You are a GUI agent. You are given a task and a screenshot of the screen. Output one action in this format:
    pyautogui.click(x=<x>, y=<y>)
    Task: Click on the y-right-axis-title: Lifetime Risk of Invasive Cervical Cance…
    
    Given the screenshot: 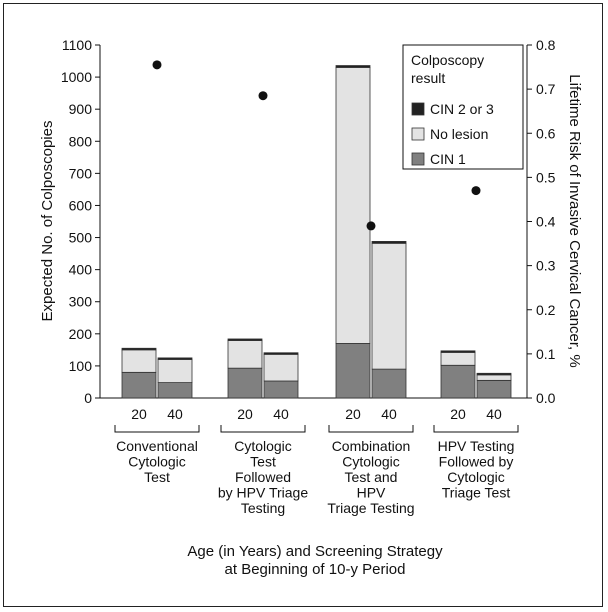 What is the action you would take?
    pyautogui.click(x=574, y=220)
    